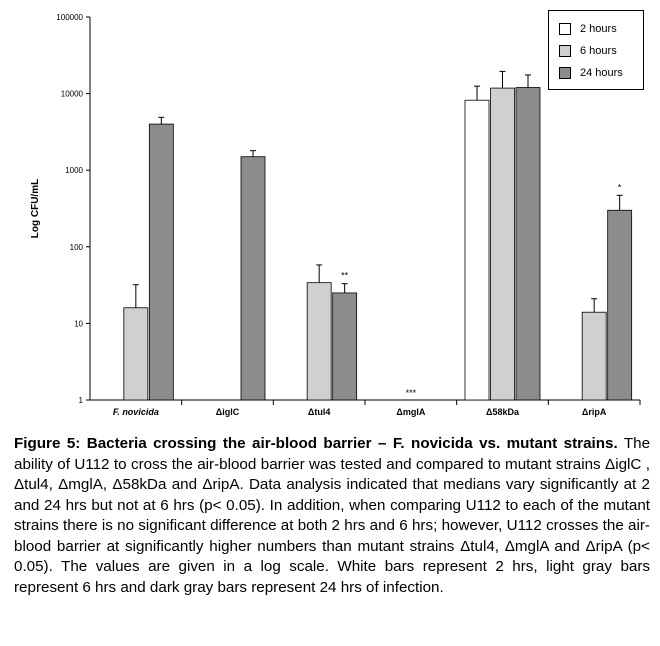 The image size is (660, 646). What do you see at coordinates (565, 51) in the screenshot?
I see `legend-swatch-6h` at bounding box center [565, 51].